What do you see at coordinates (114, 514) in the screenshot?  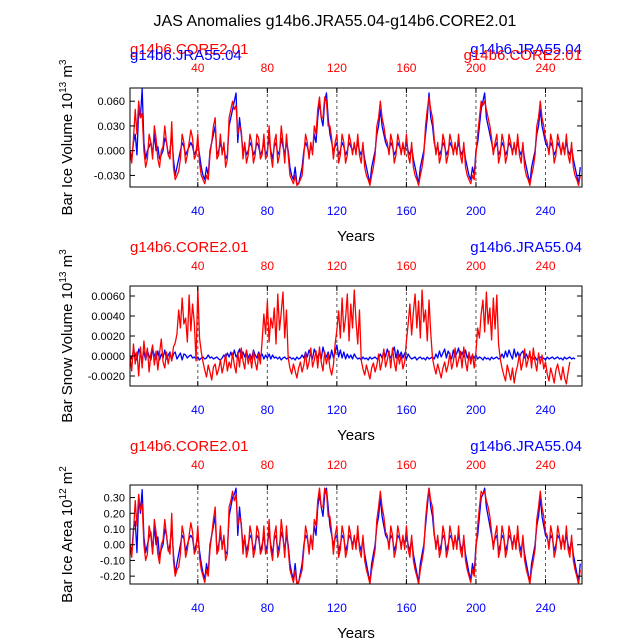 I see `y-tick-label: 0.20` at bounding box center [114, 514].